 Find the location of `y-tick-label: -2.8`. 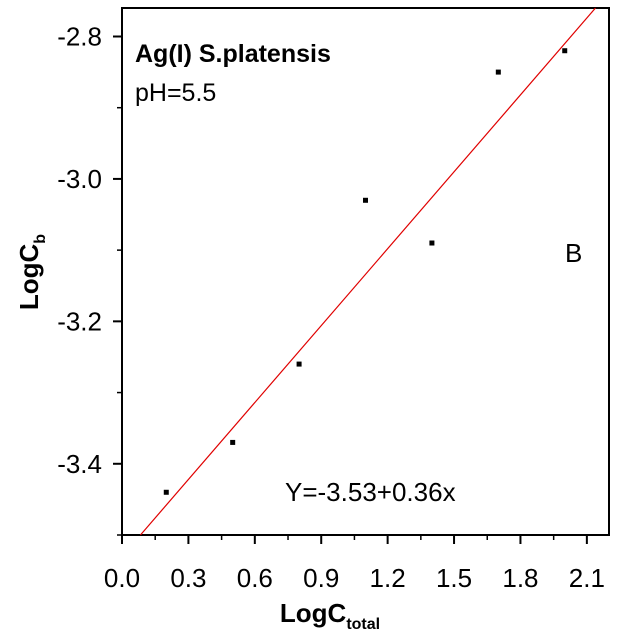

y-tick-label: -2.8 is located at coordinates (79, 36).